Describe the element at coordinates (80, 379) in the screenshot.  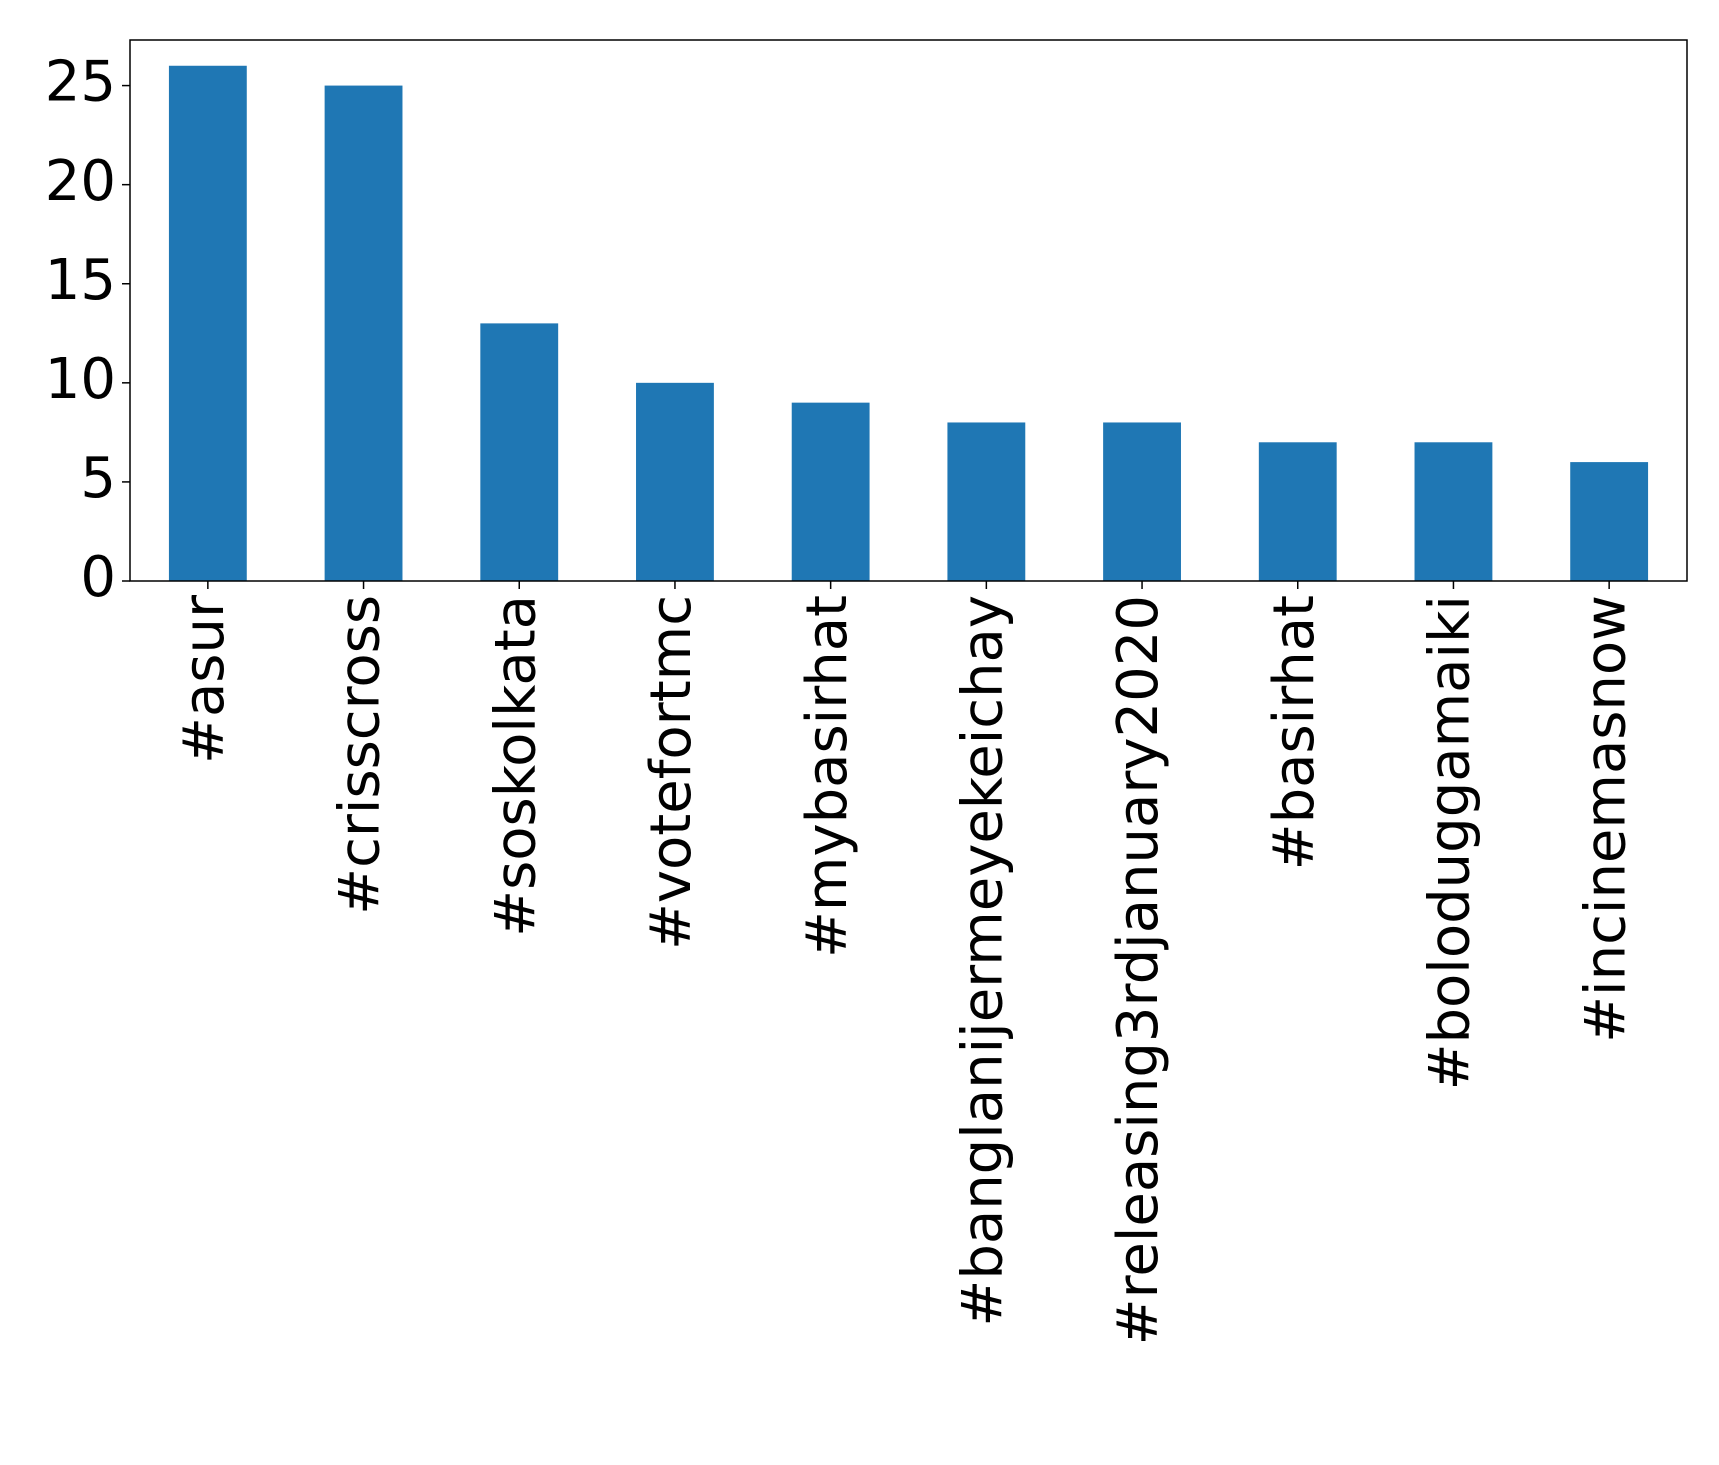
I see `y-tick-label: 10` at that location.